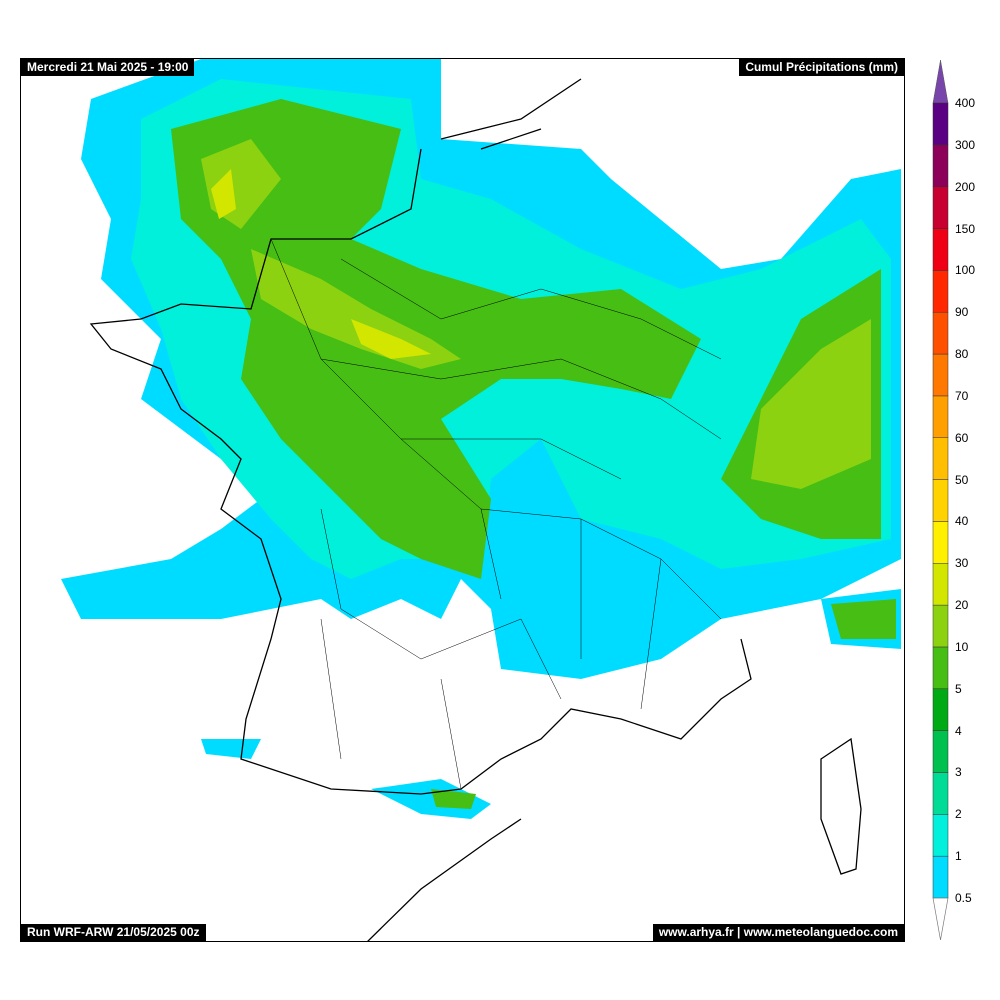 This screenshot has width=1000, height=1000. I want to click on legend-tick-label: 80, so click(962, 354).